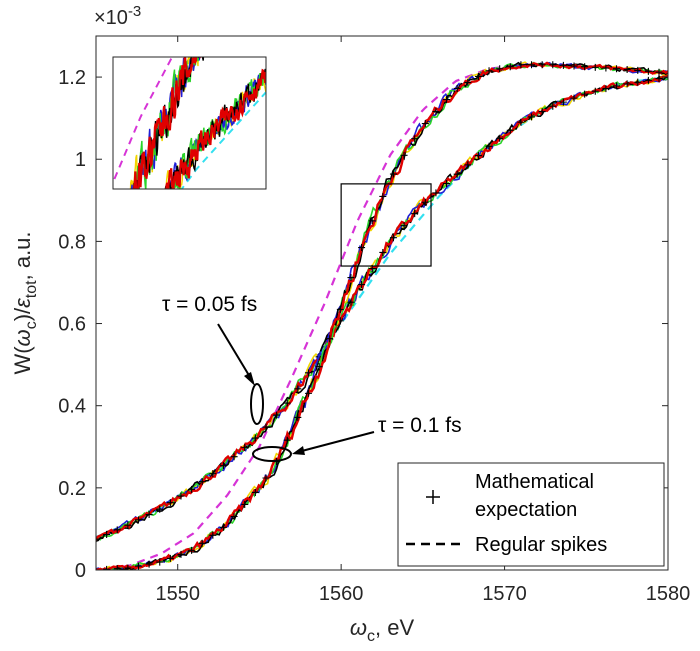  Describe the element at coordinates (420, 425) in the screenshot. I see `annotation-tau-01-text: τ = 0.1 fs` at that location.